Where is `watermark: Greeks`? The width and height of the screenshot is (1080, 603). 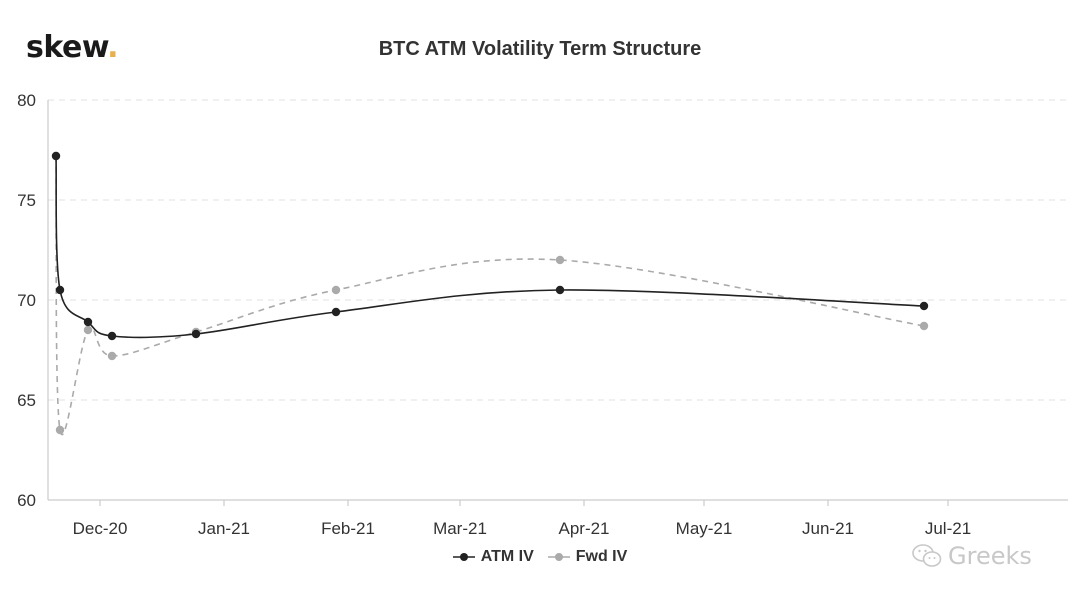
watermark: Greeks is located at coordinates (972, 556).